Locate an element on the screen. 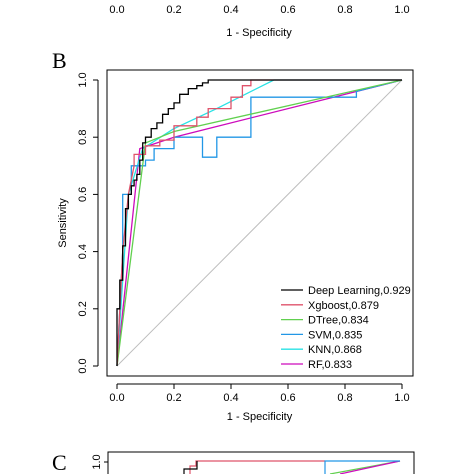 This screenshot has height=474, width=474. legend-label: KNN,0.868 is located at coordinates (335, 350).